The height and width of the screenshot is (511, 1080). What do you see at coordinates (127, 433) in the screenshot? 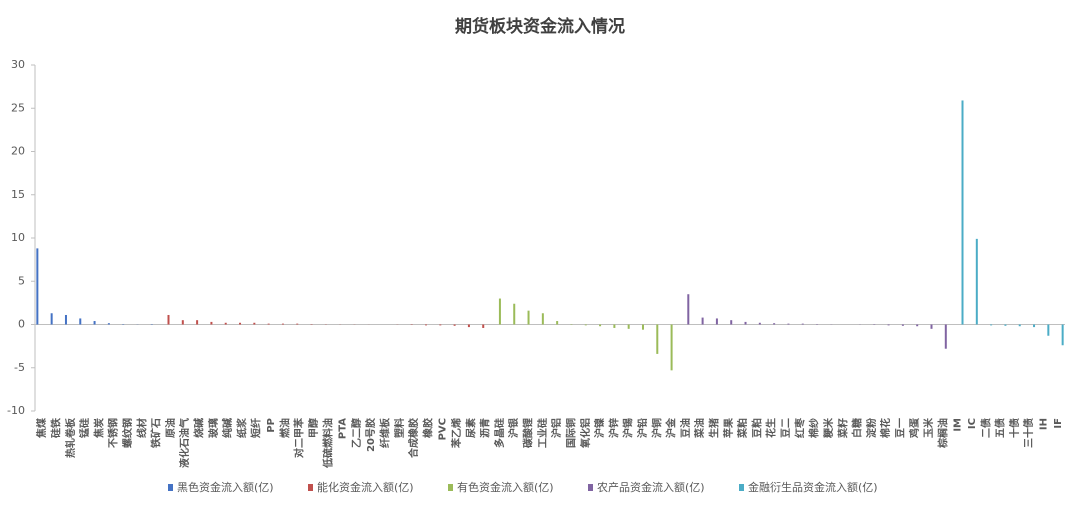
I see `x-tick-label: 螺纹钢` at bounding box center [127, 433].